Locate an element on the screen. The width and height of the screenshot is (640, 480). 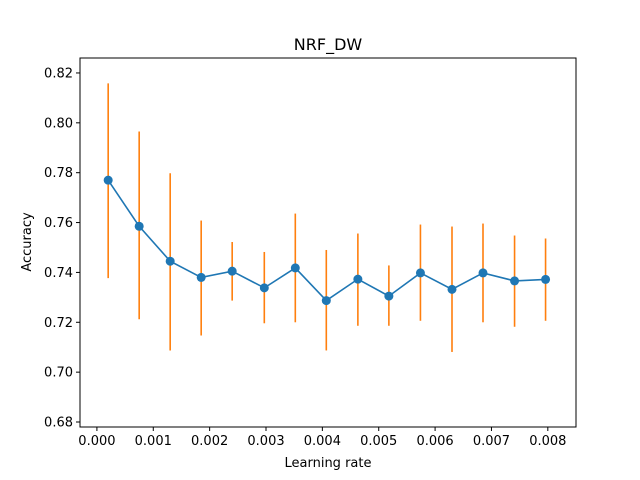
y-axis-label: Accuracy is located at coordinates (27, 242).